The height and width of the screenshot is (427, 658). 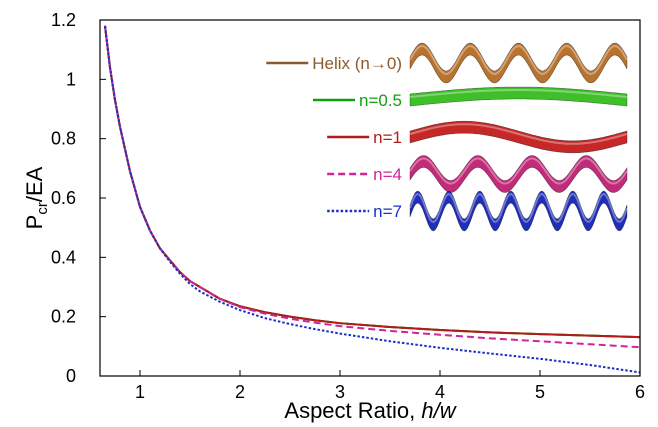 I want to click on y-axis-title-sub: cr, so click(x=42, y=208).